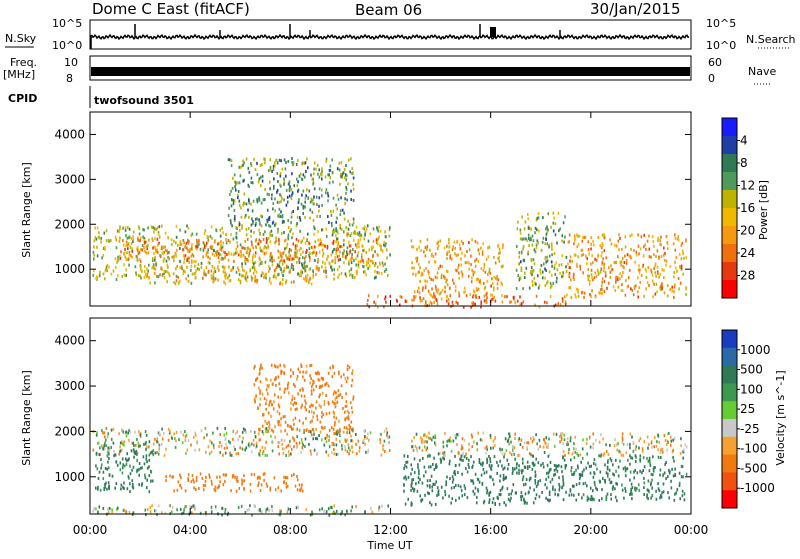  I want to click on time-tick-label: 16:00, so click(490, 530).